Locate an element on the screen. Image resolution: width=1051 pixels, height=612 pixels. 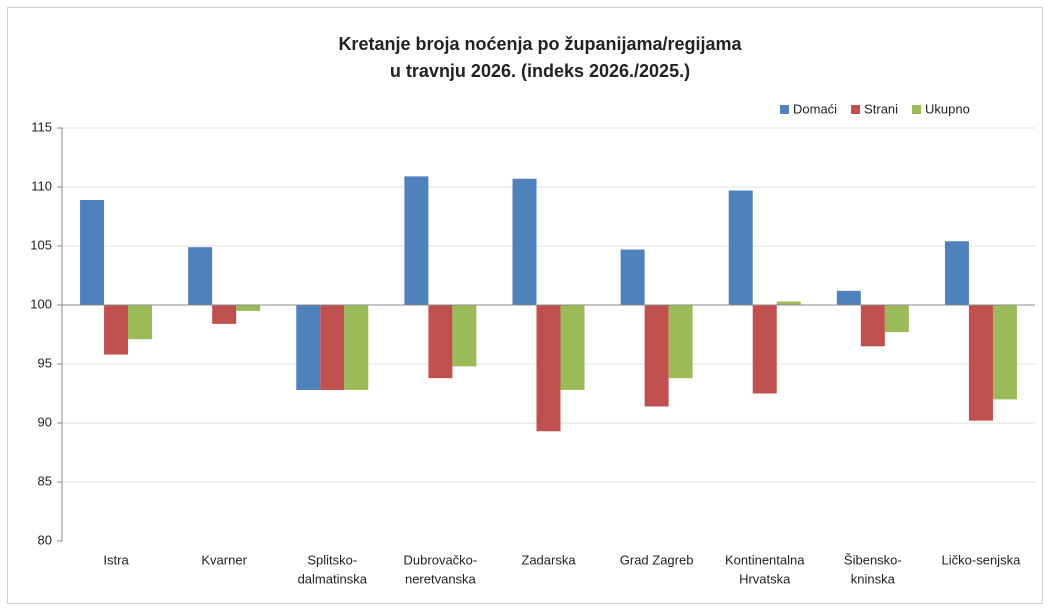
x-tick-label: Hrvatska is located at coordinates (765, 578).